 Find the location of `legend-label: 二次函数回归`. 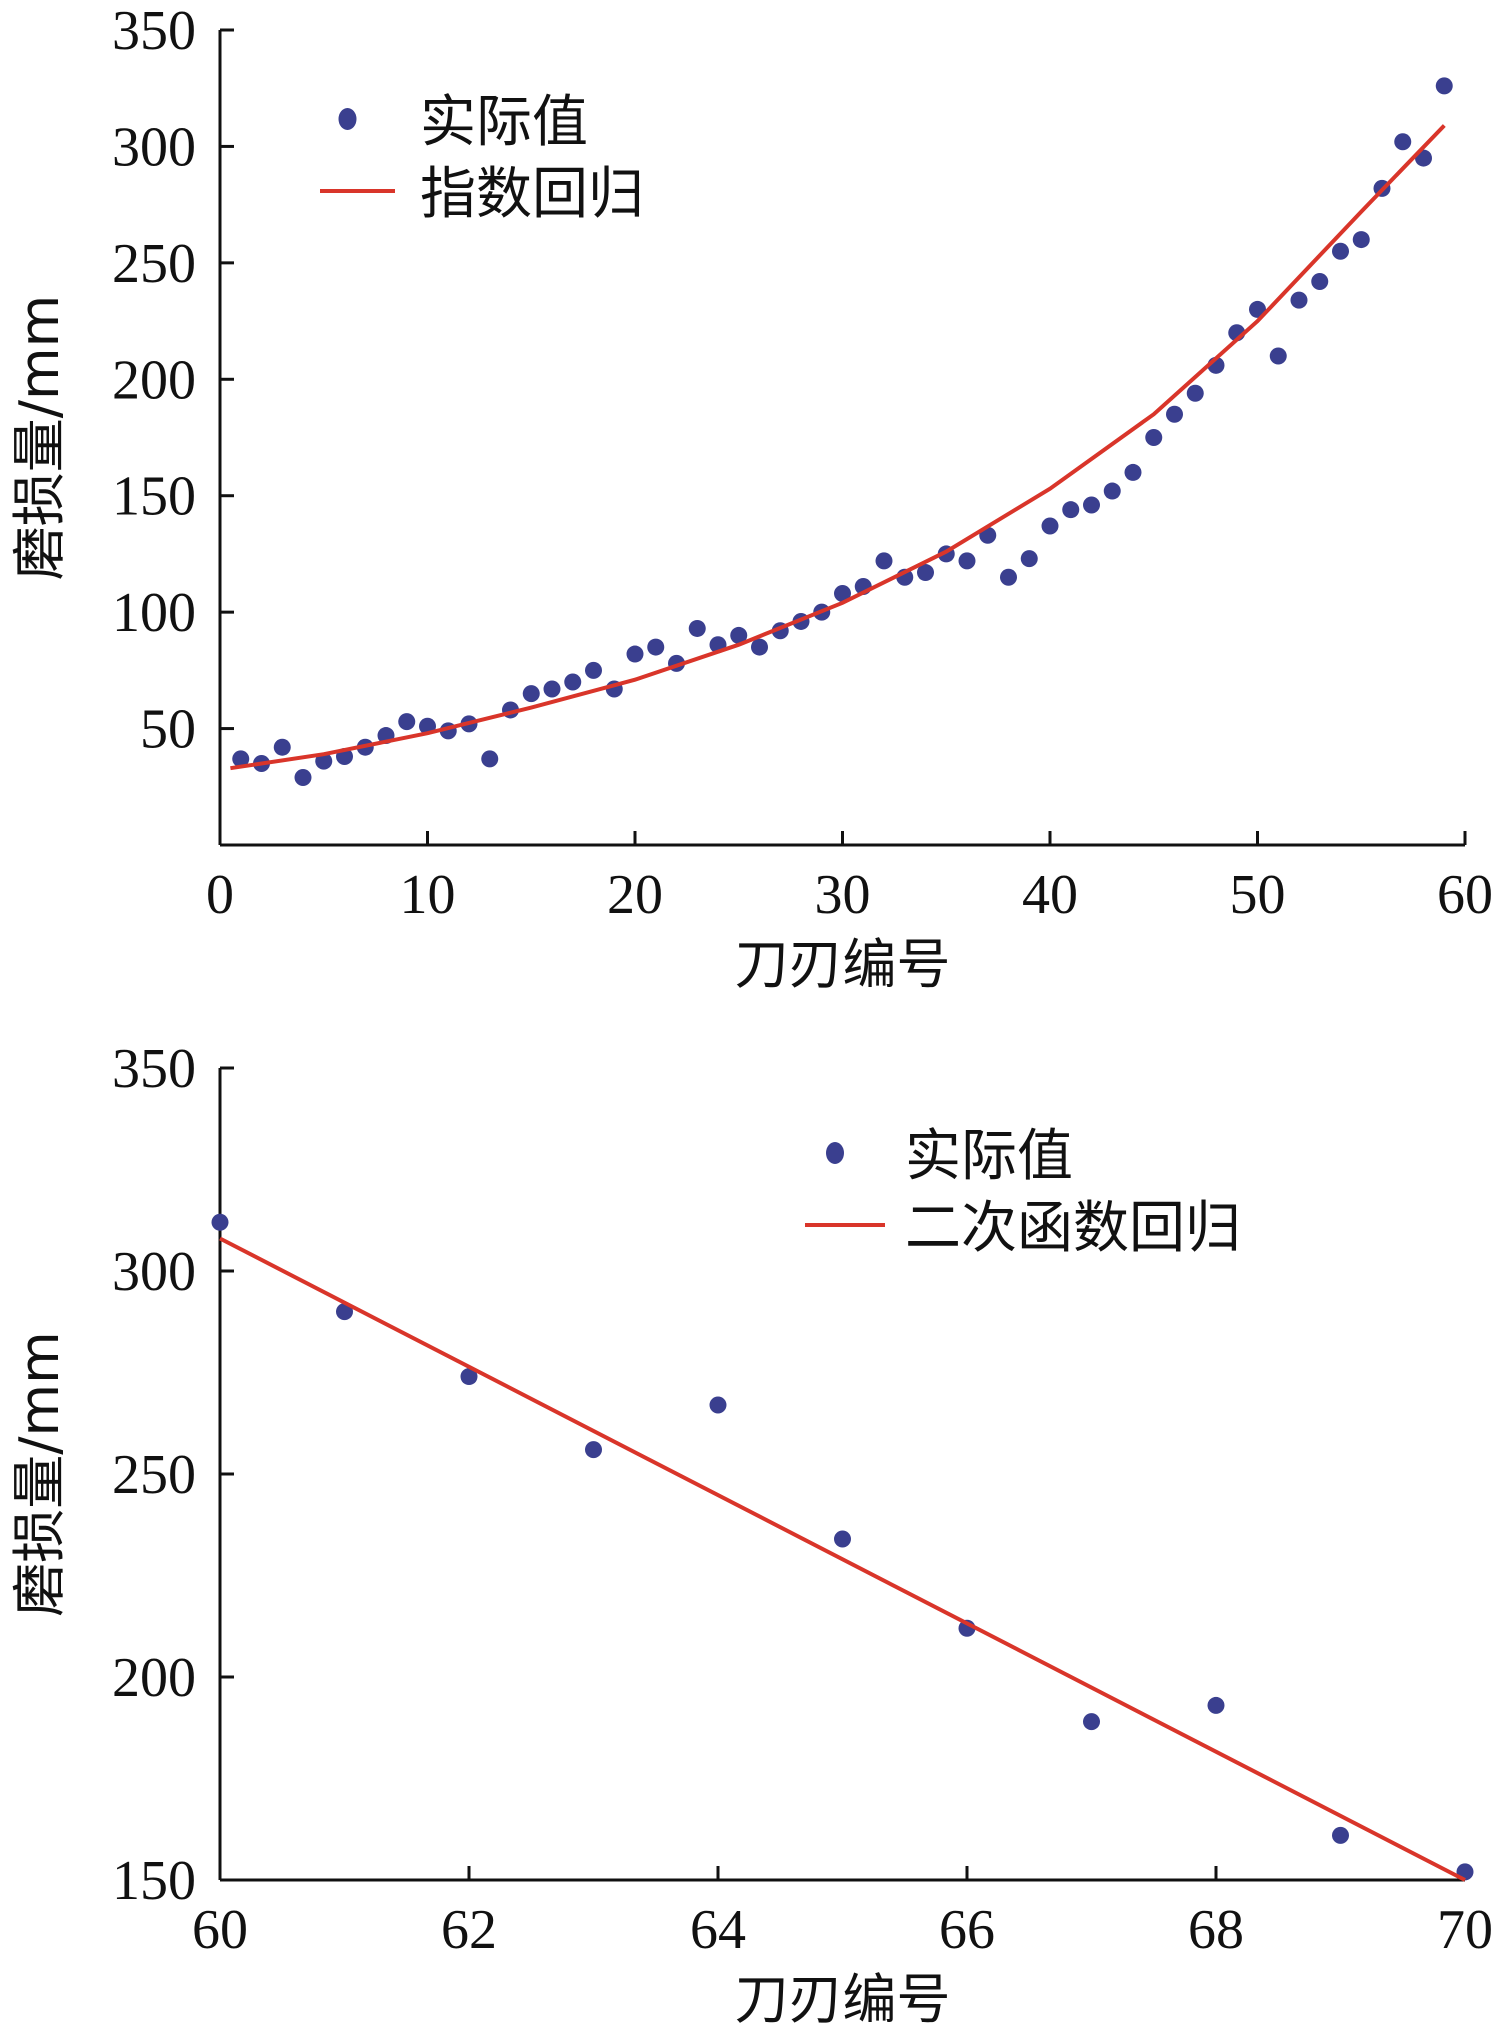

legend-label: 二次函数回归 is located at coordinates (1073, 1228).